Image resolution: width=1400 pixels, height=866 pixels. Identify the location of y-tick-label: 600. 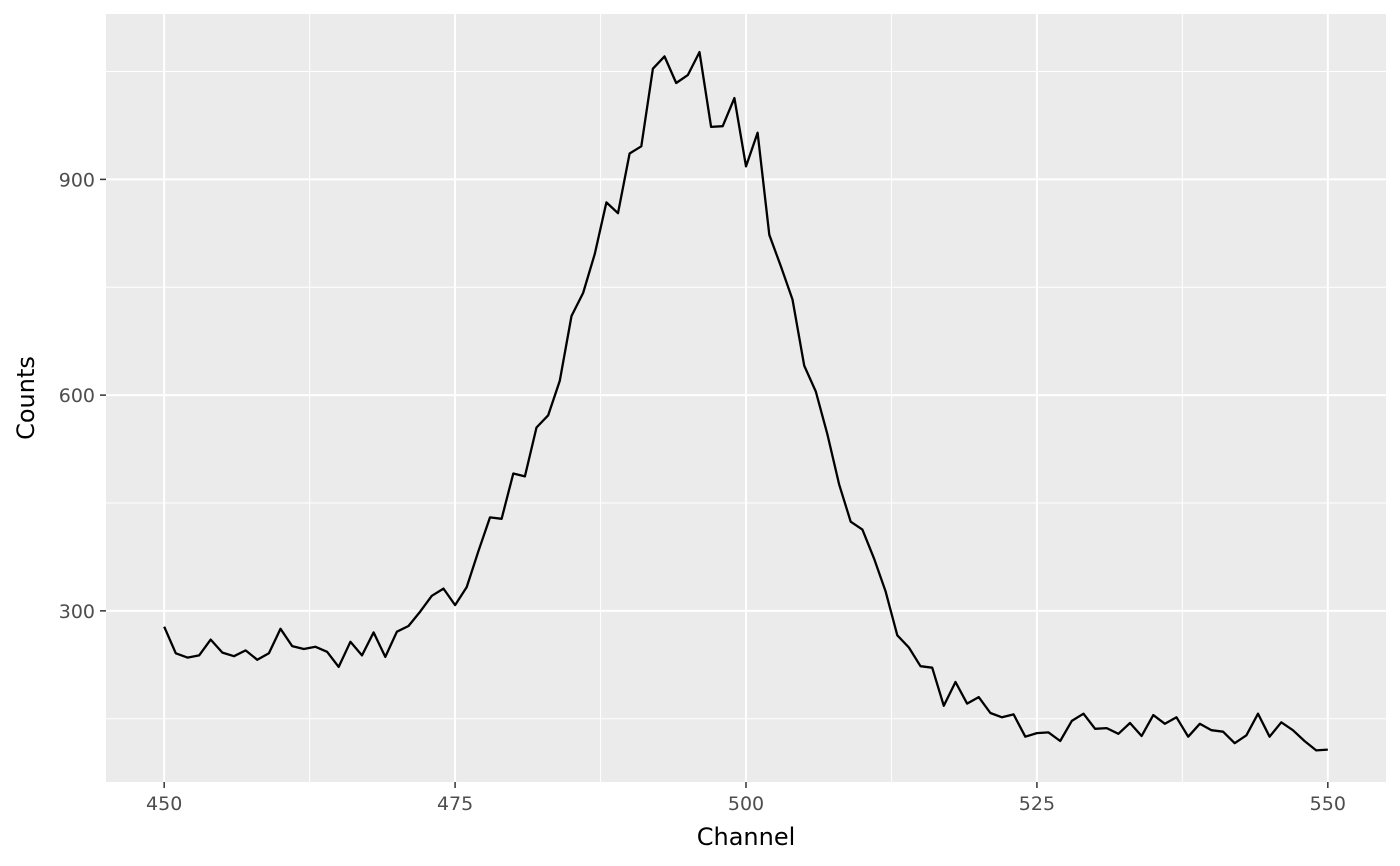
(77, 396).